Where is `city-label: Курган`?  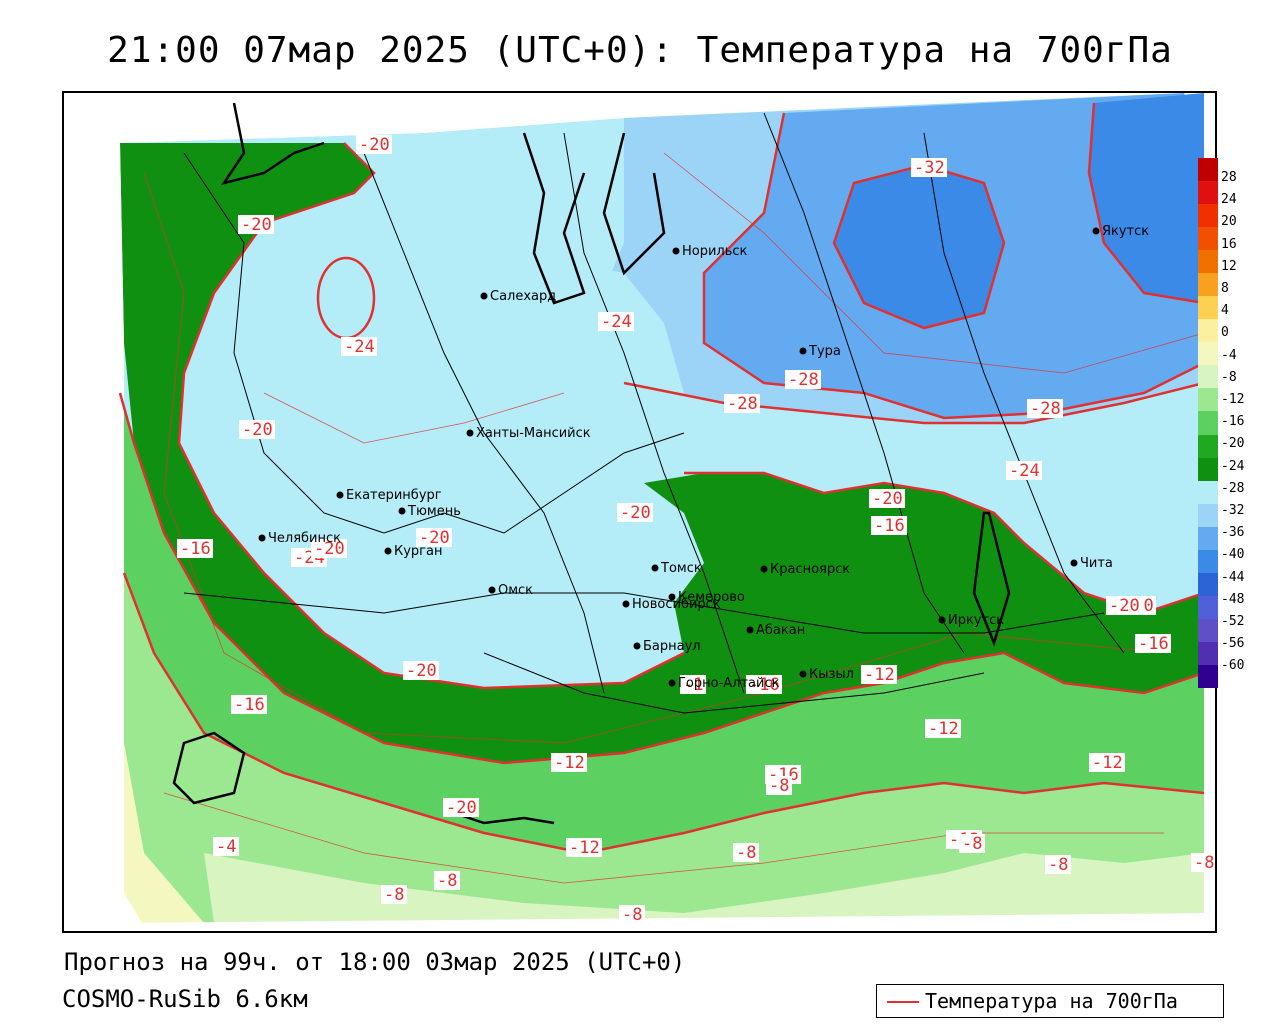
city-label: Курган is located at coordinates (418, 551).